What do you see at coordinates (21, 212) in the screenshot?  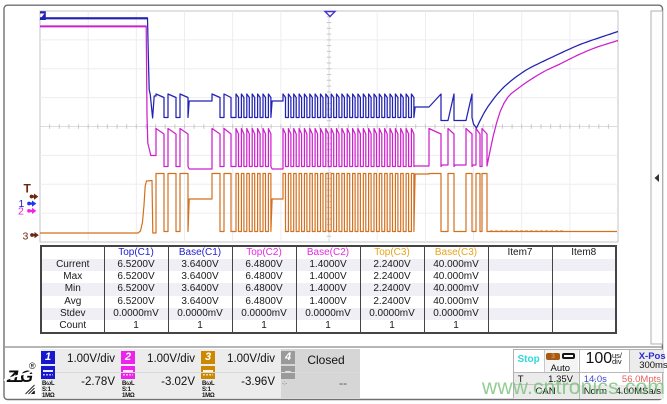 I see `svg-text: 2` at bounding box center [21, 212].